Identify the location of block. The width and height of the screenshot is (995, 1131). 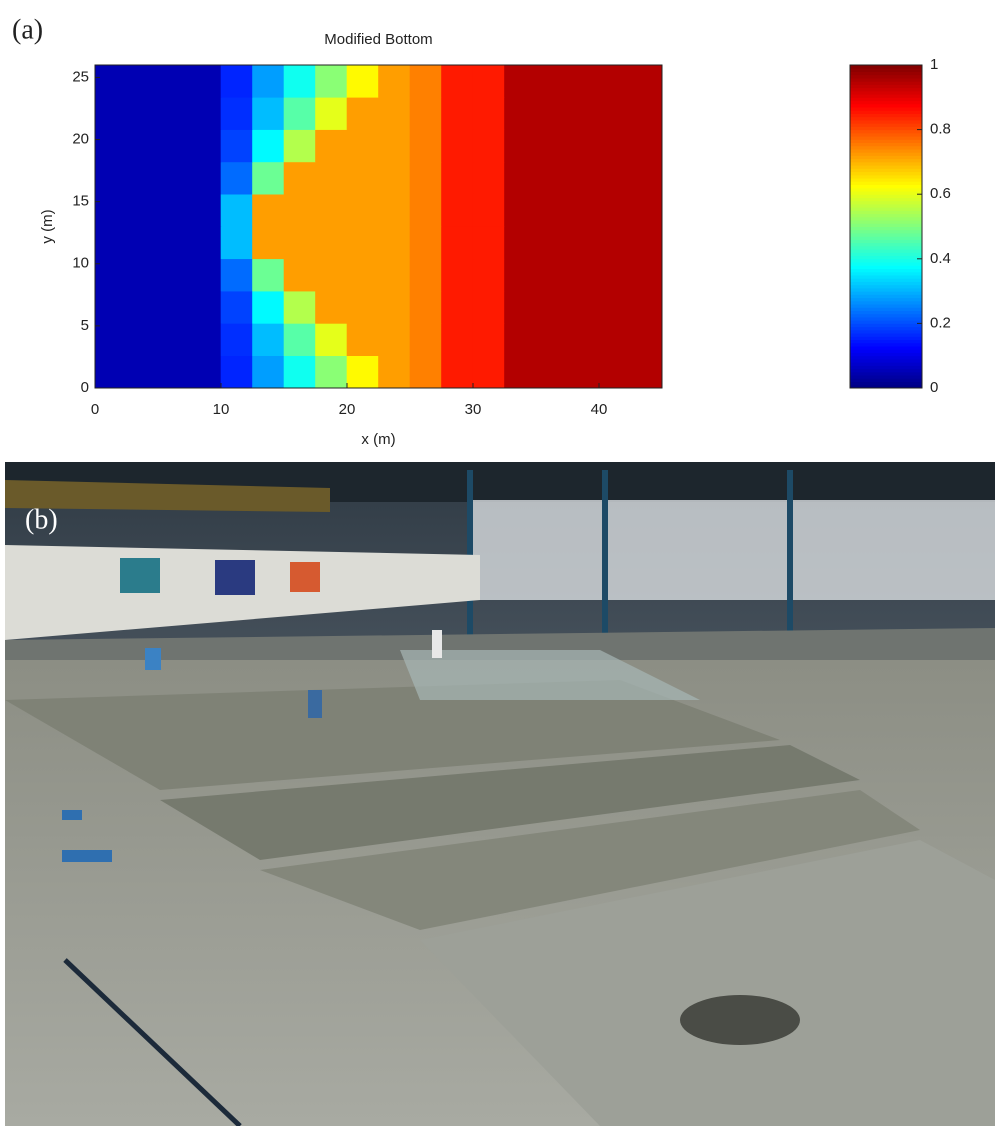
(72, 815).